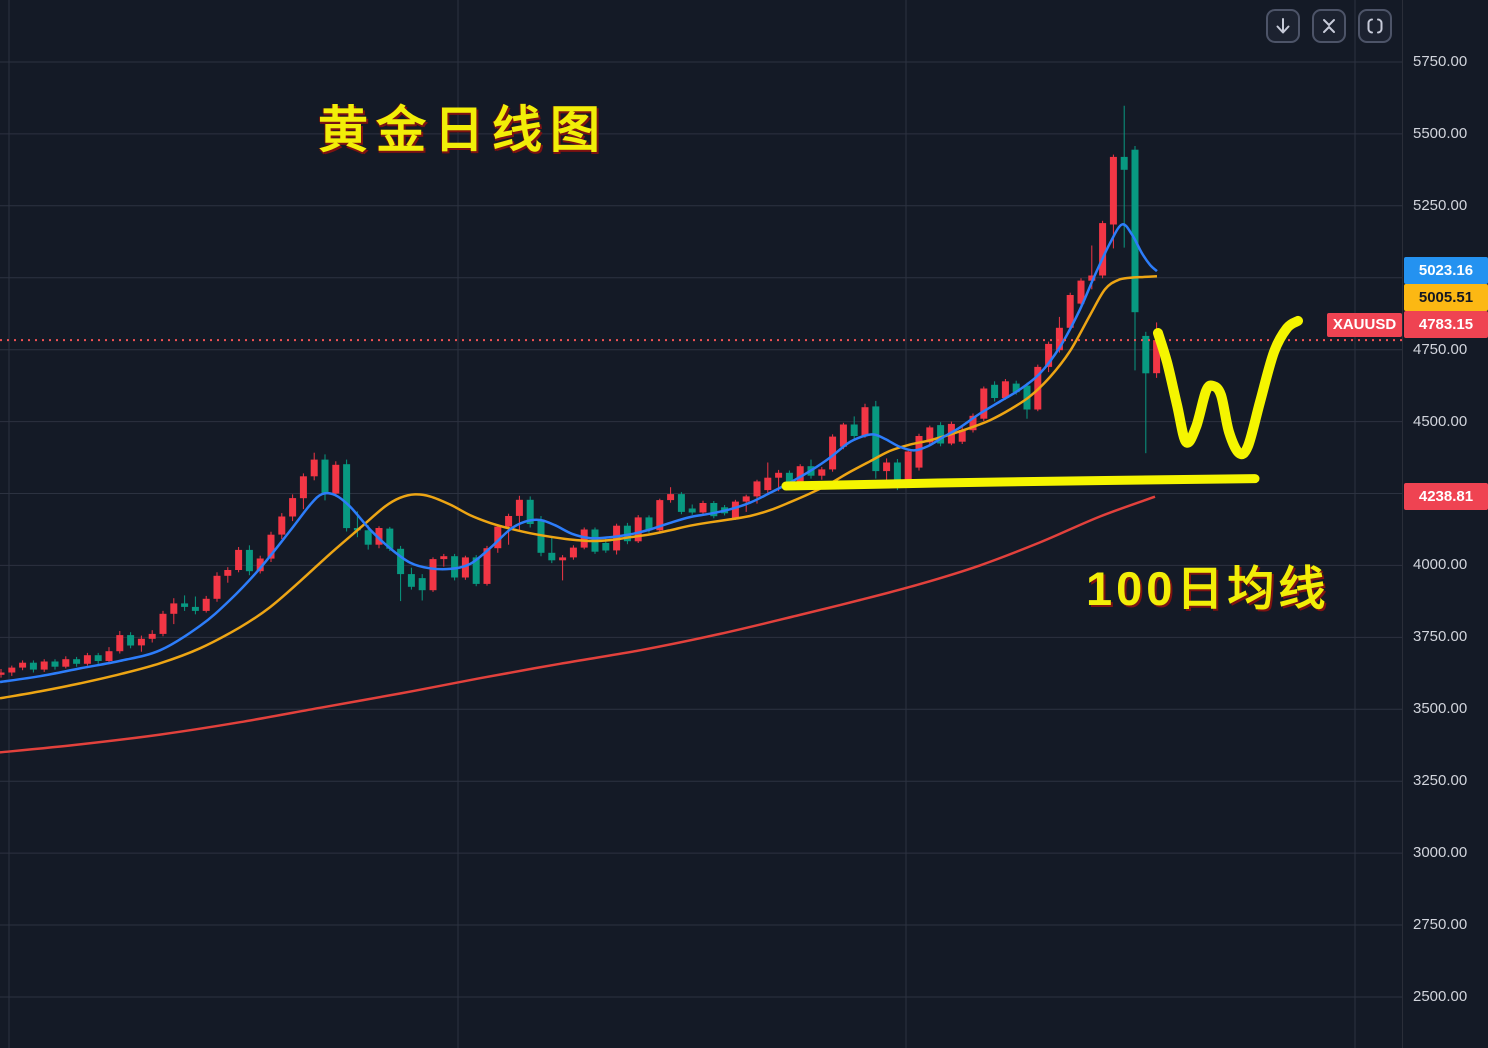 The image size is (1488, 1048). Describe the element at coordinates (1440, 205) in the screenshot. I see `price-tick: 5250.00` at that location.